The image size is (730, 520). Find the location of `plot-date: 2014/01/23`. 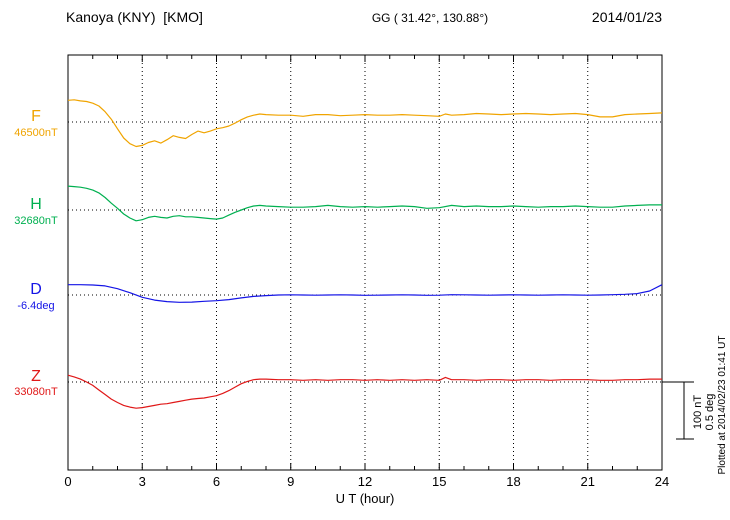

plot-date: 2014/01/23 is located at coordinates (626, 17).